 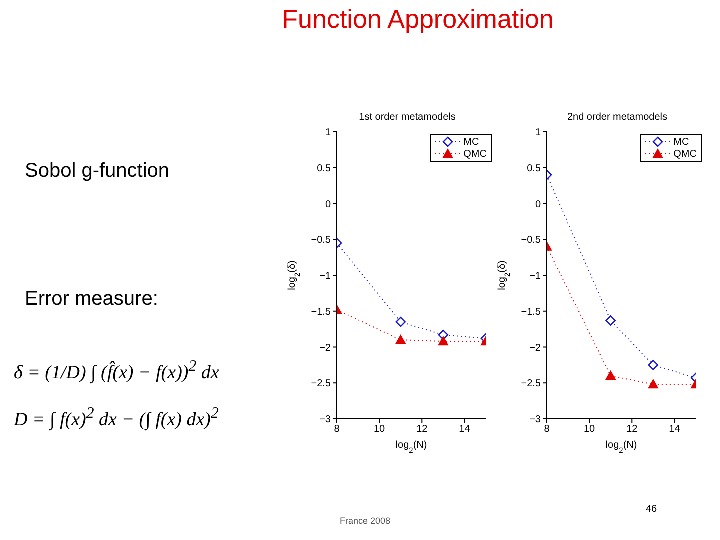 What do you see at coordinates (91, 299) in the screenshot?
I see `text: Error measure:` at bounding box center [91, 299].